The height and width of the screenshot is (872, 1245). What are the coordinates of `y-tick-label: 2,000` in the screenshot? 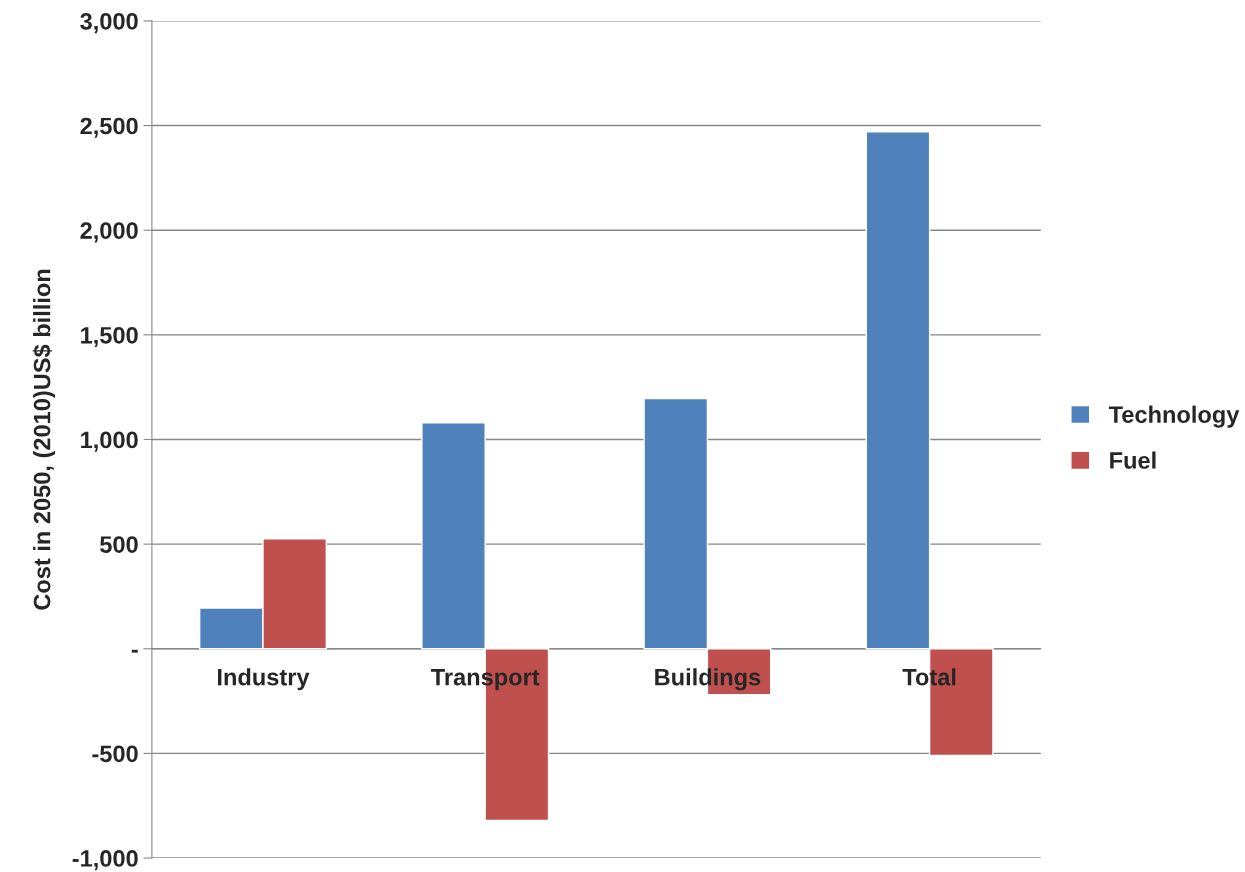 It's located at (109, 232).